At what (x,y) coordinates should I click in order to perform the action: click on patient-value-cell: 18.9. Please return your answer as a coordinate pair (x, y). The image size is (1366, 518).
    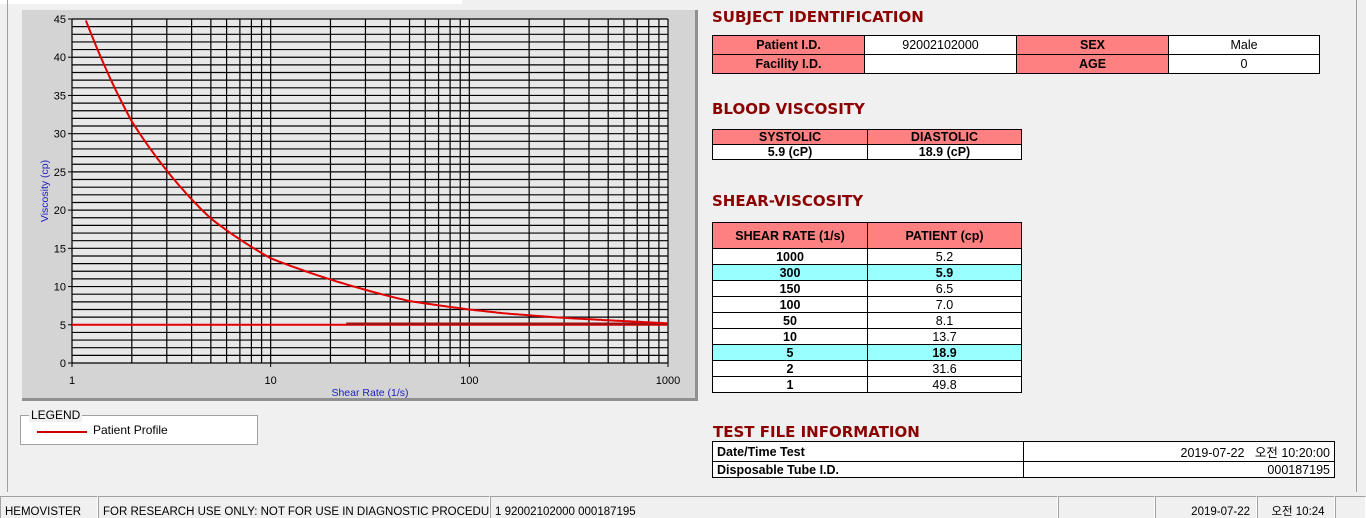
    Looking at the image, I should click on (944, 352).